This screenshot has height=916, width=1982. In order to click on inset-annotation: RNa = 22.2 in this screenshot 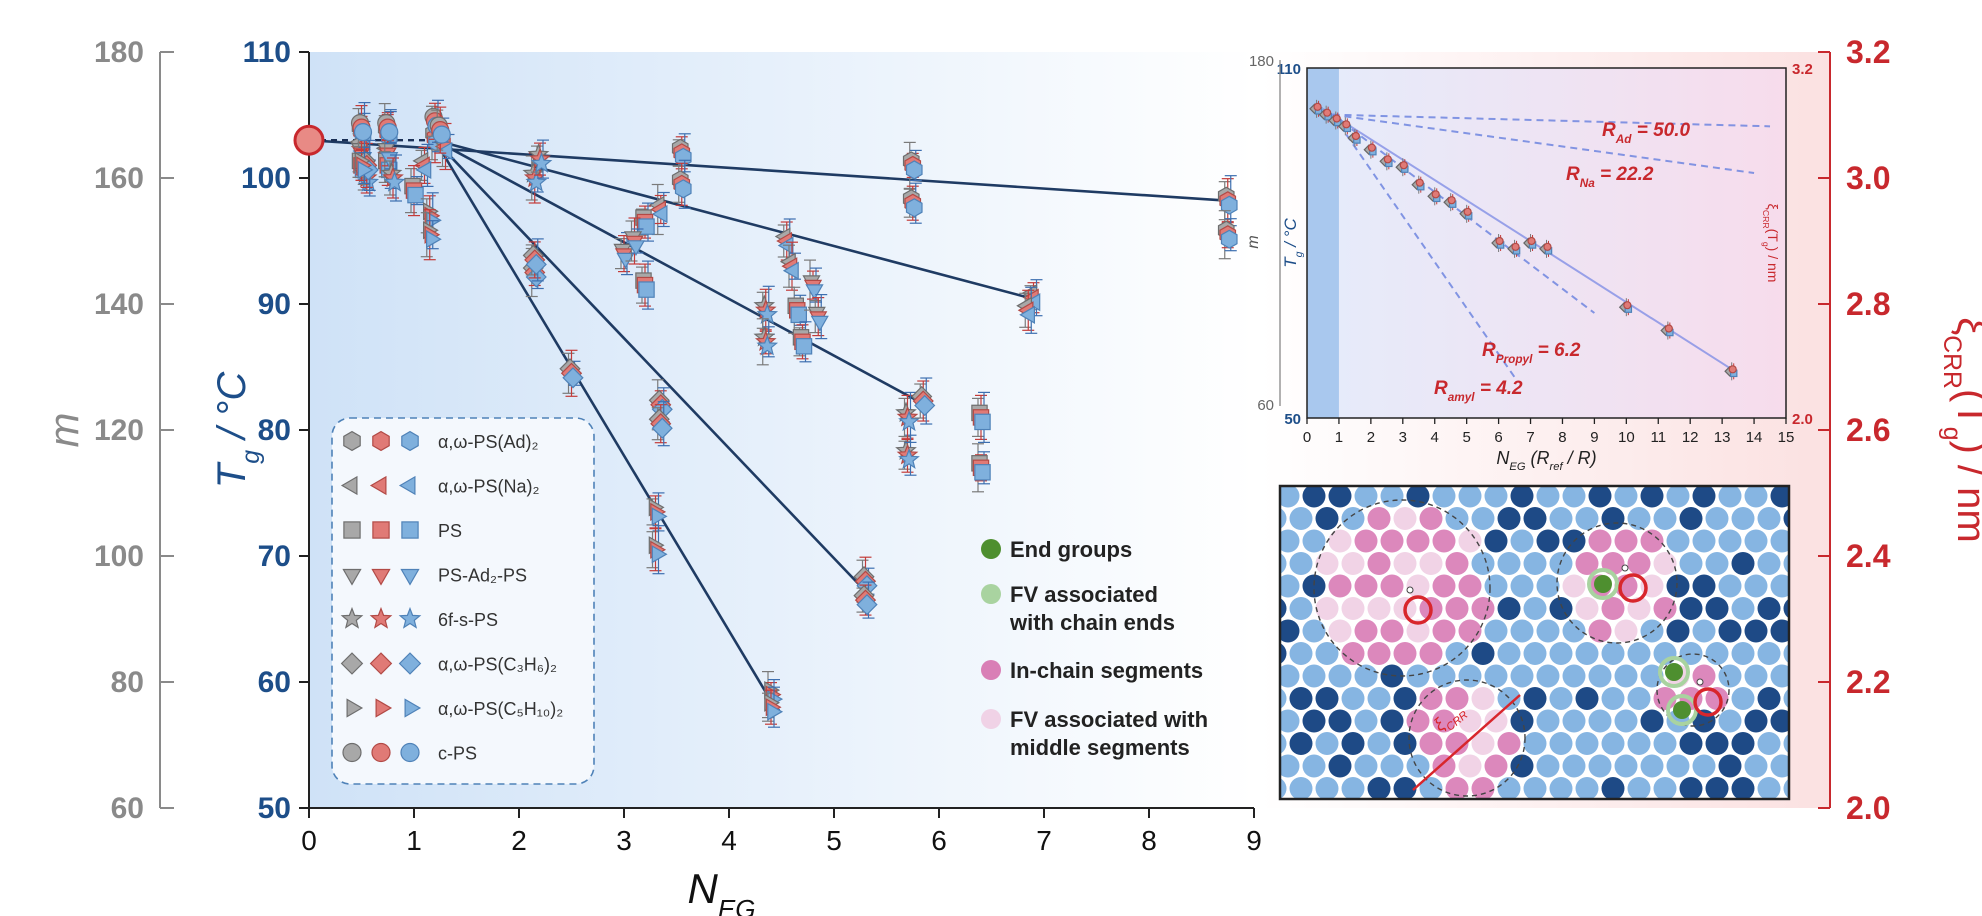, I will do `click(1610, 177)`.